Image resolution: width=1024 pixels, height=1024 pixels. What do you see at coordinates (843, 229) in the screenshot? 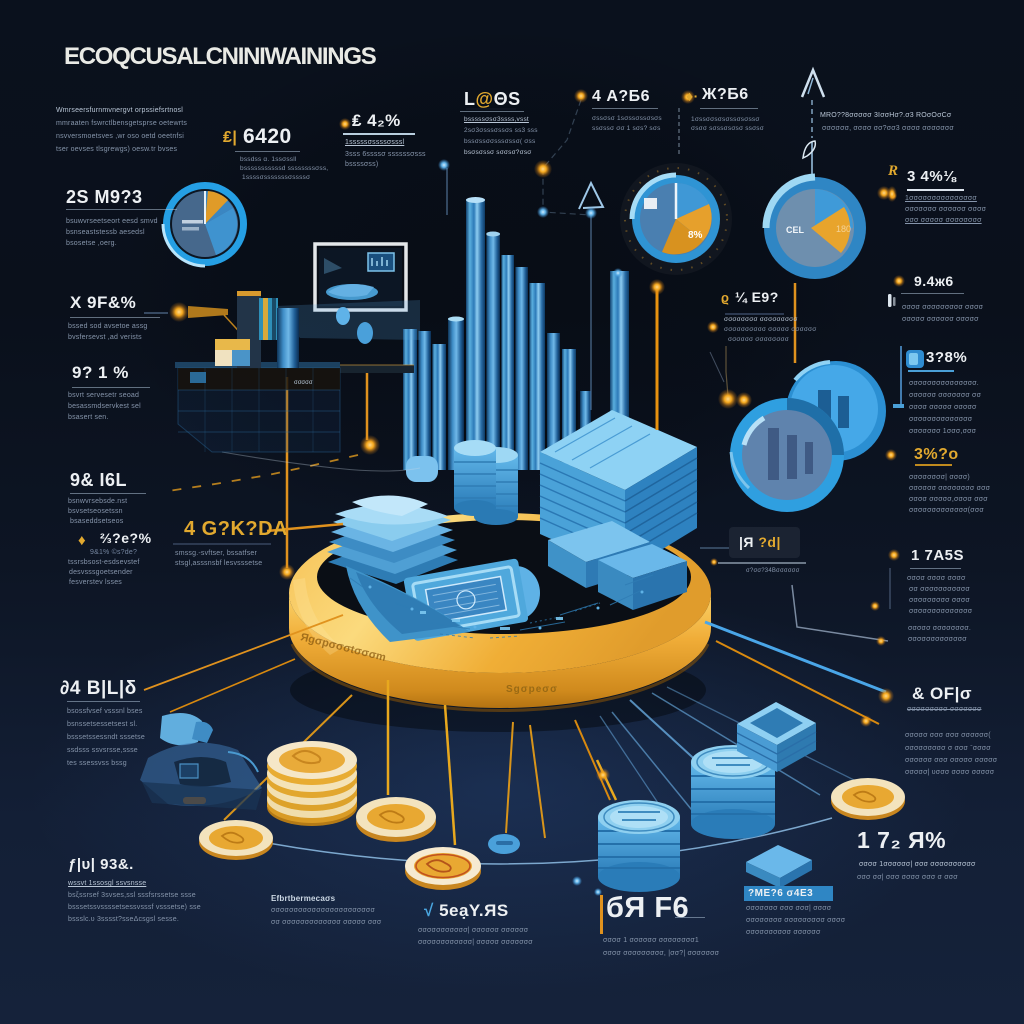
I see `svg-text: 180` at bounding box center [843, 229].